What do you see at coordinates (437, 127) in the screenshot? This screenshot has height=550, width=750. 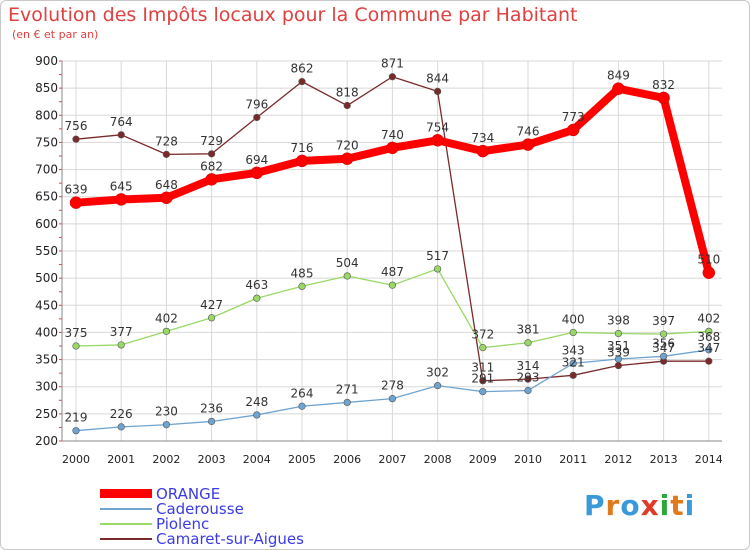 I see `data-label: 754` at bounding box center [437, 127].